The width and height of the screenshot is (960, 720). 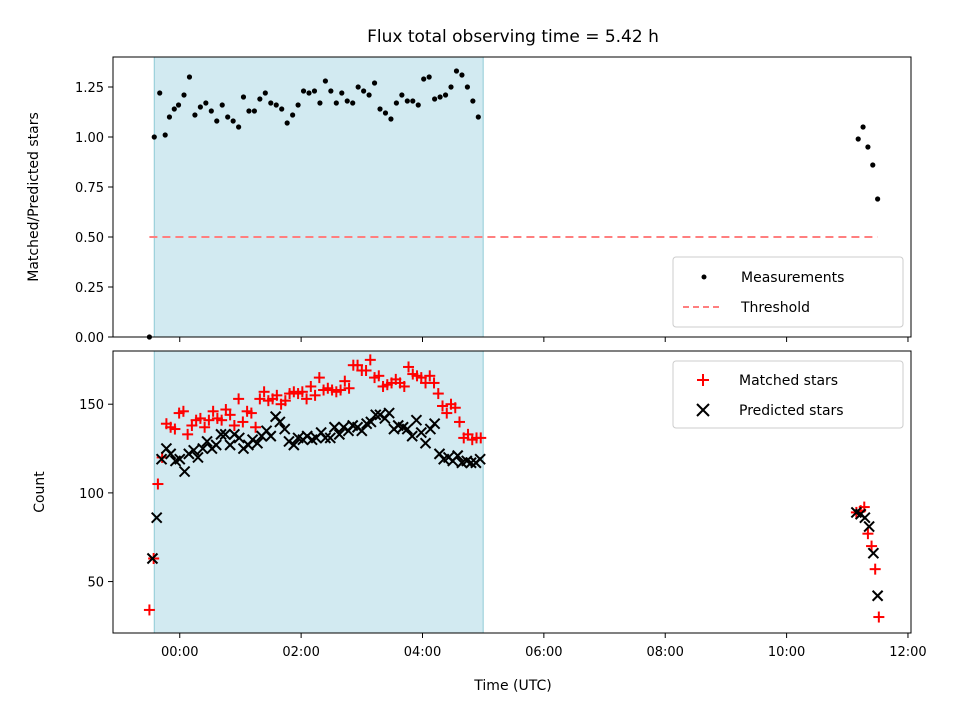 What do you see at coordinates (775, 308) in the screenshot?
I see `legend-threshold-label: Threshold` at bounding box center [775, 308].